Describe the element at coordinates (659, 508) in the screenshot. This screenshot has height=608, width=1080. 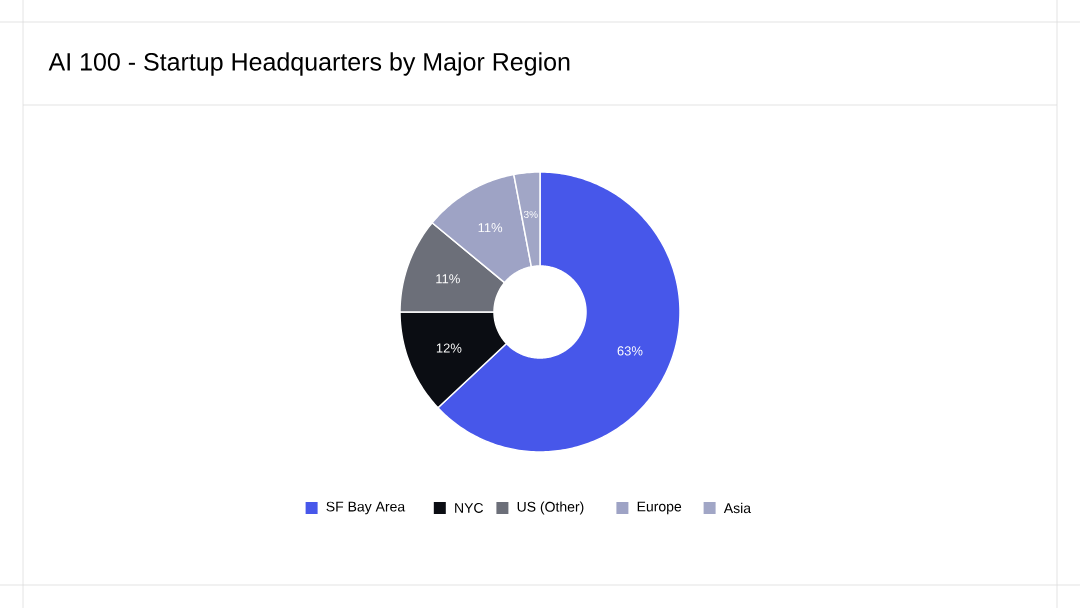
I see `legend-label: Europe` at that location.